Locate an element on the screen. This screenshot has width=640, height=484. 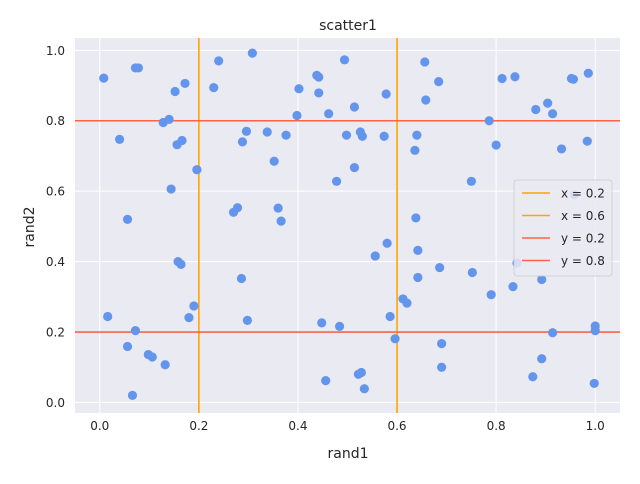
legend: x = 0.2 x = 0.6 y = 0.2 y = 0.8 is located at coordinates (563, 228).